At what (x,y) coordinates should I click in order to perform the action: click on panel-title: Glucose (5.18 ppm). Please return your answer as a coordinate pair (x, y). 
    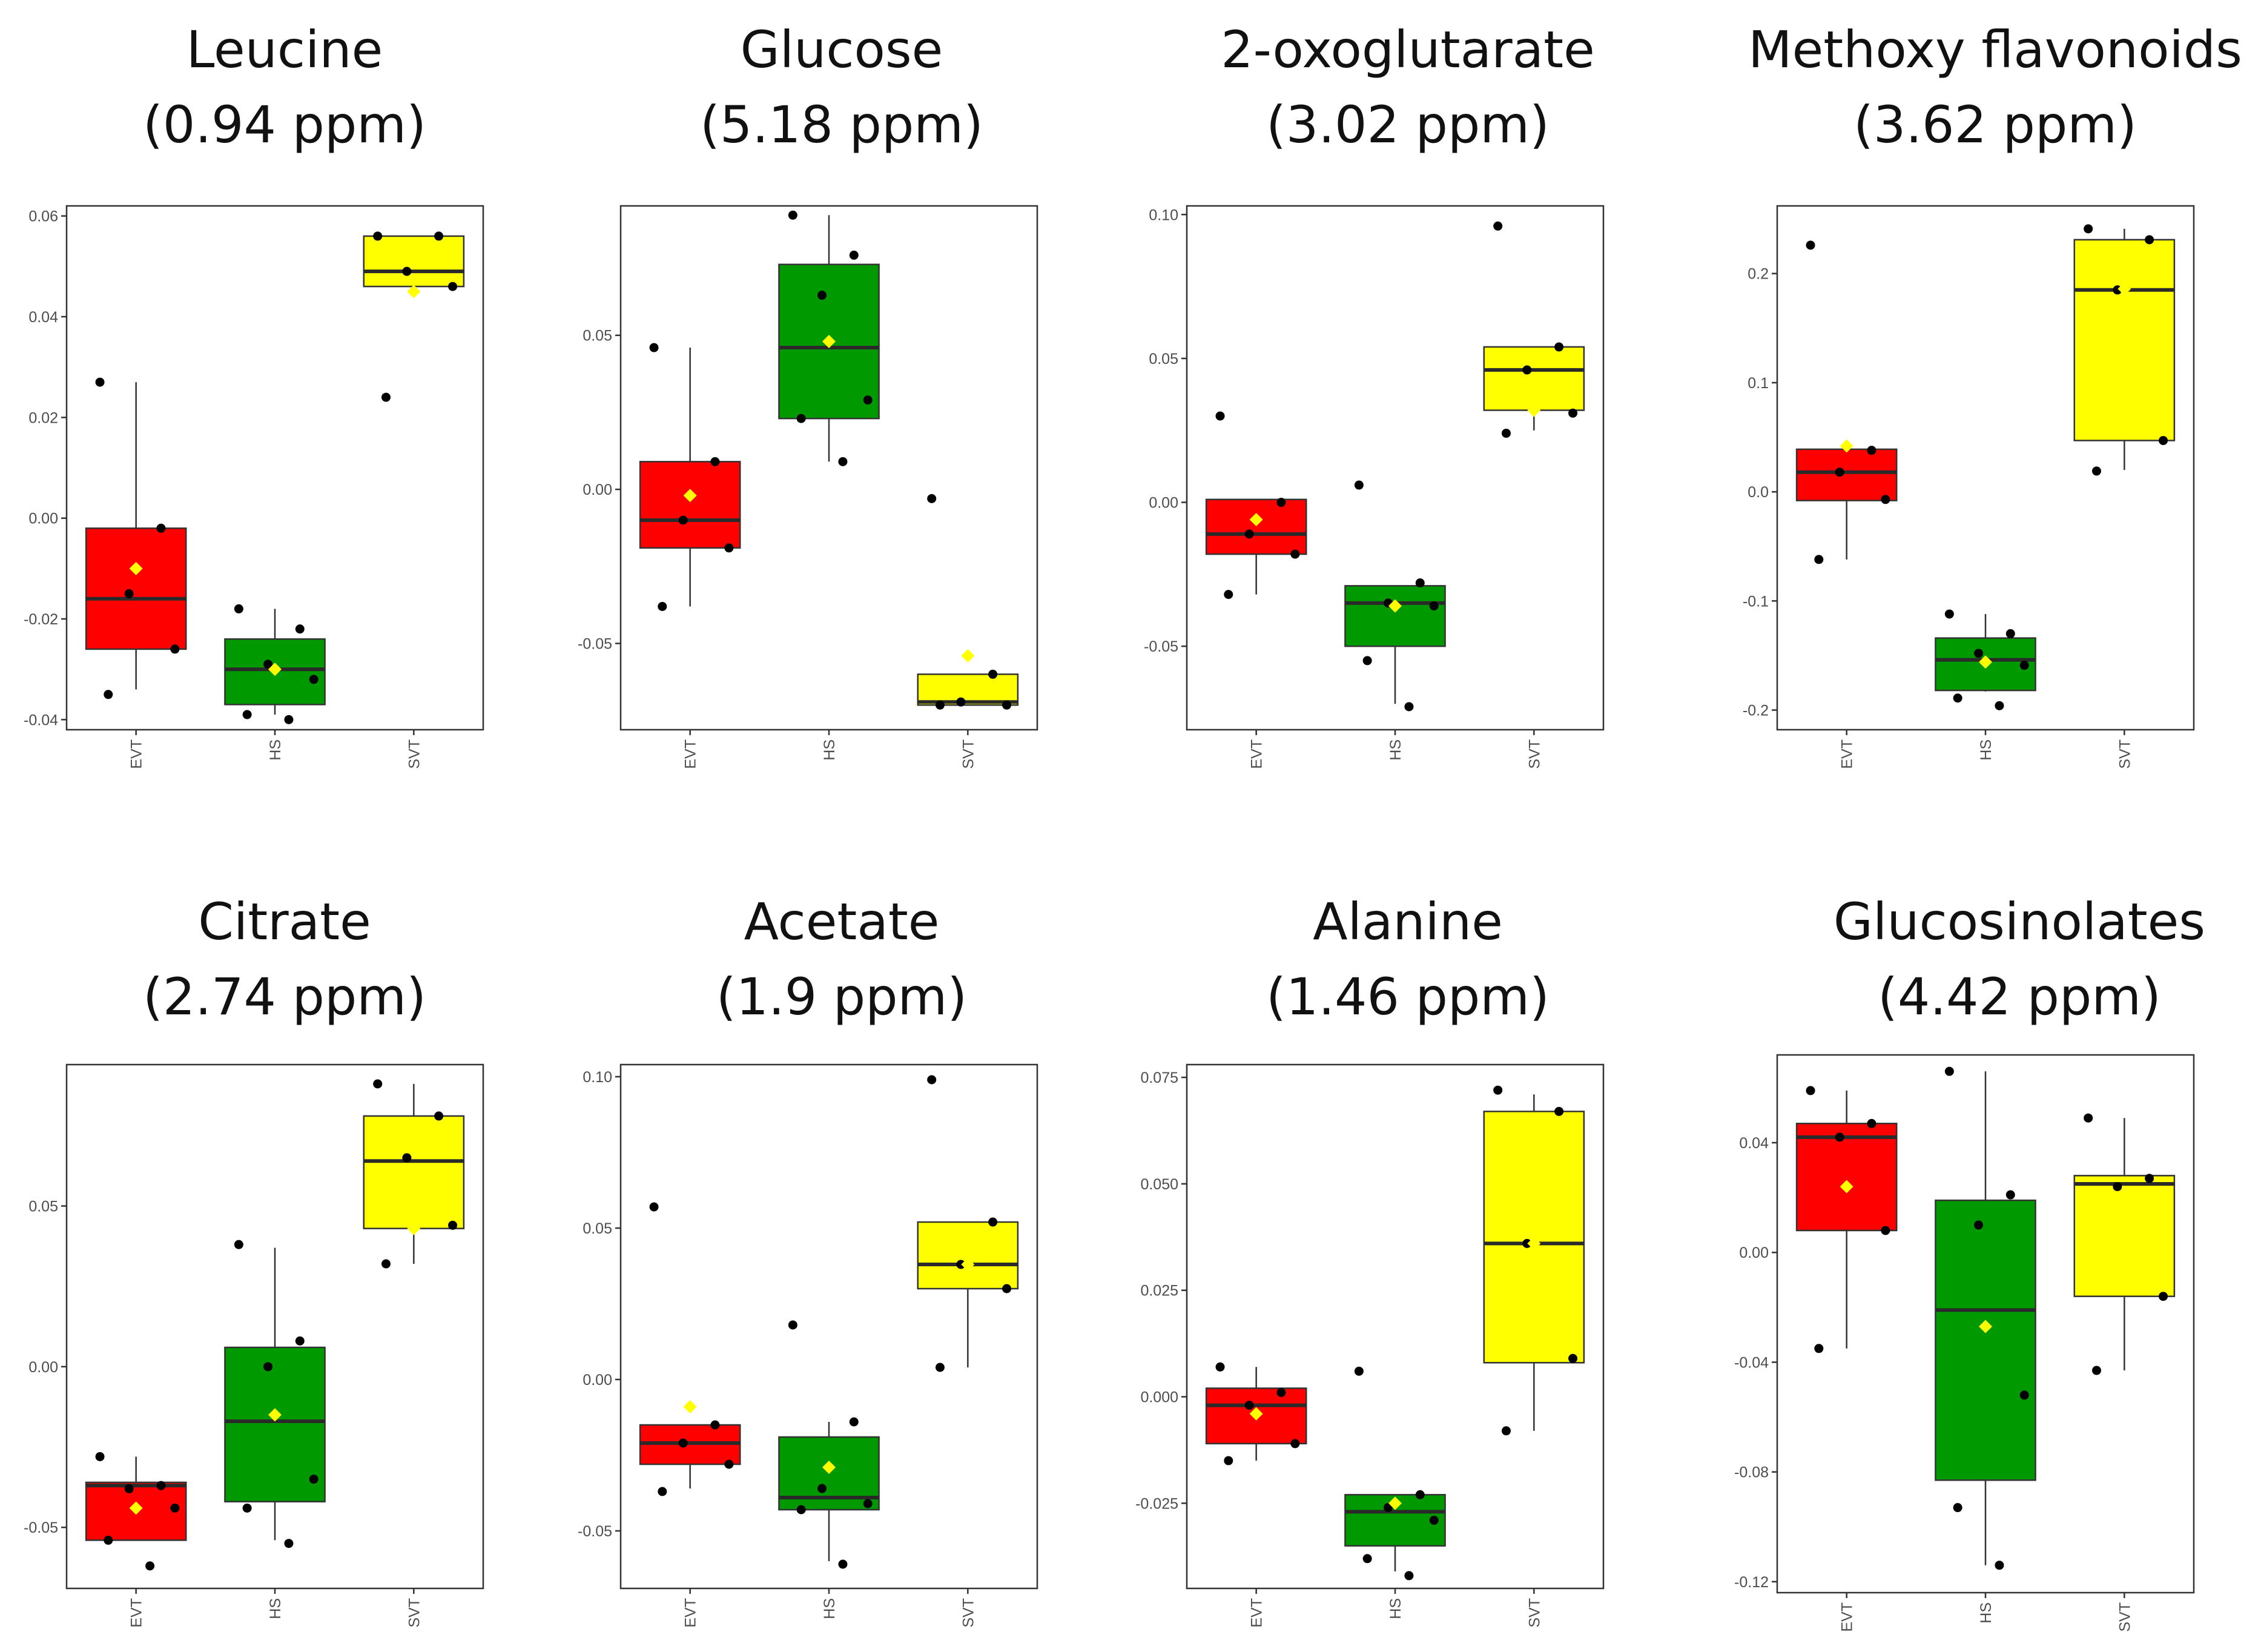
    Looking at the image, I should click on (841, 87).